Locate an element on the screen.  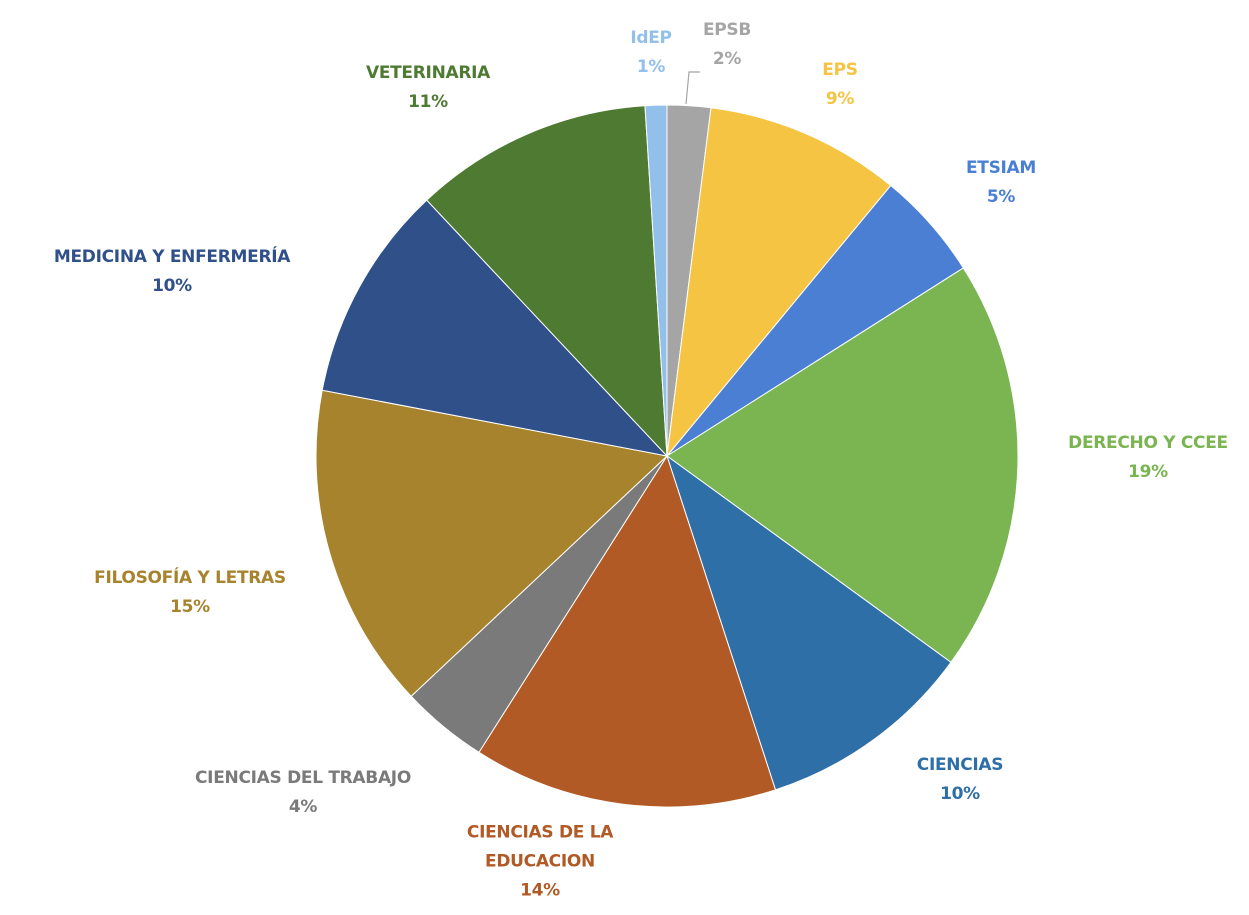
category-label: ETSIAM is located at coordinates (1001, 168).